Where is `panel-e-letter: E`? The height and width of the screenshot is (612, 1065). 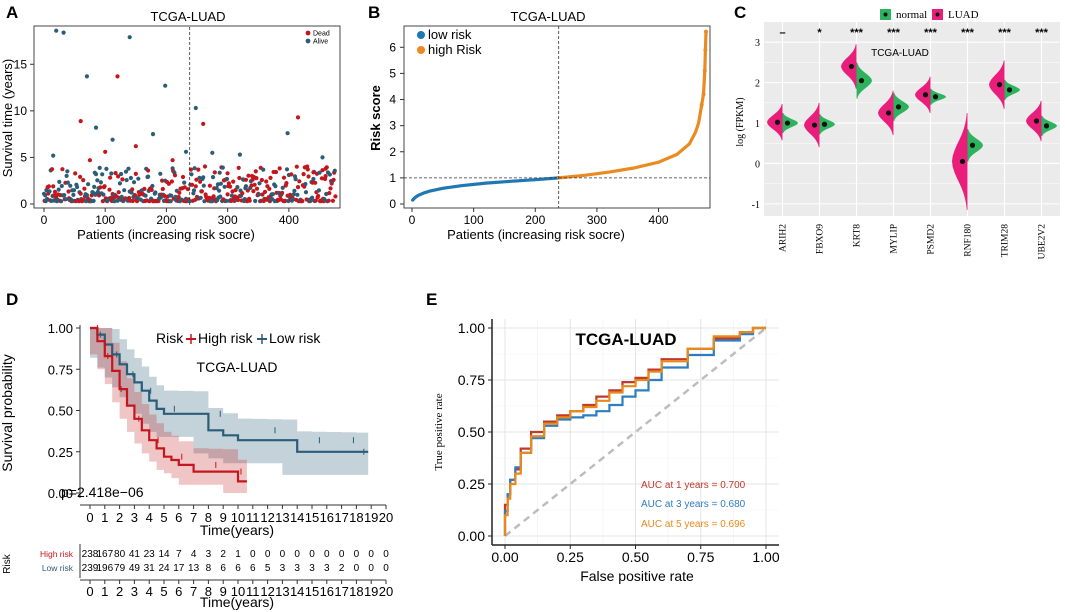 panel-e-letter: E is located at coordinates (431, 299).